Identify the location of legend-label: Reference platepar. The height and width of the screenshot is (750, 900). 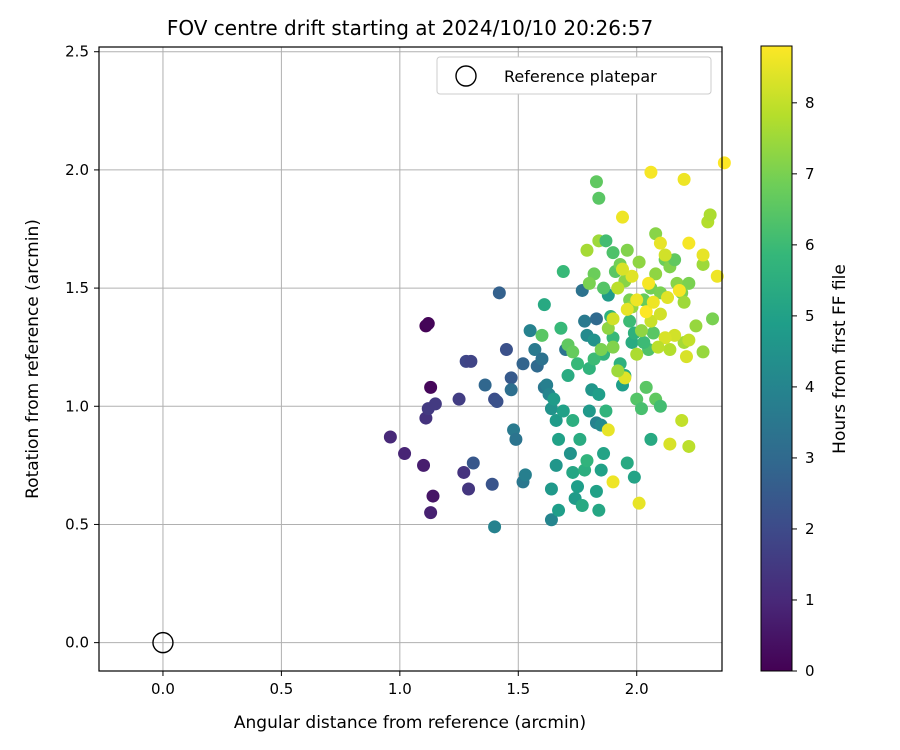
(580, 76).